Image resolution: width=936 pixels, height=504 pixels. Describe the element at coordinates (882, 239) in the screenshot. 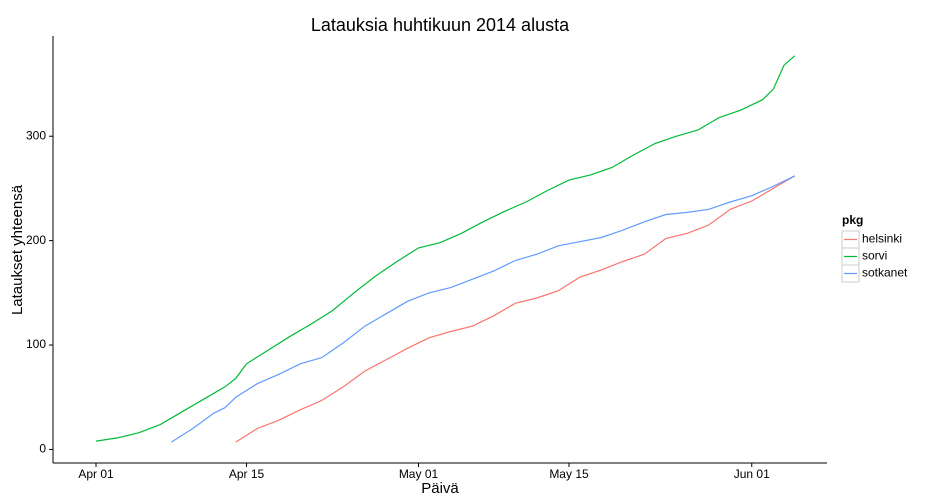

I see `legend-label: helsinki` at that location.